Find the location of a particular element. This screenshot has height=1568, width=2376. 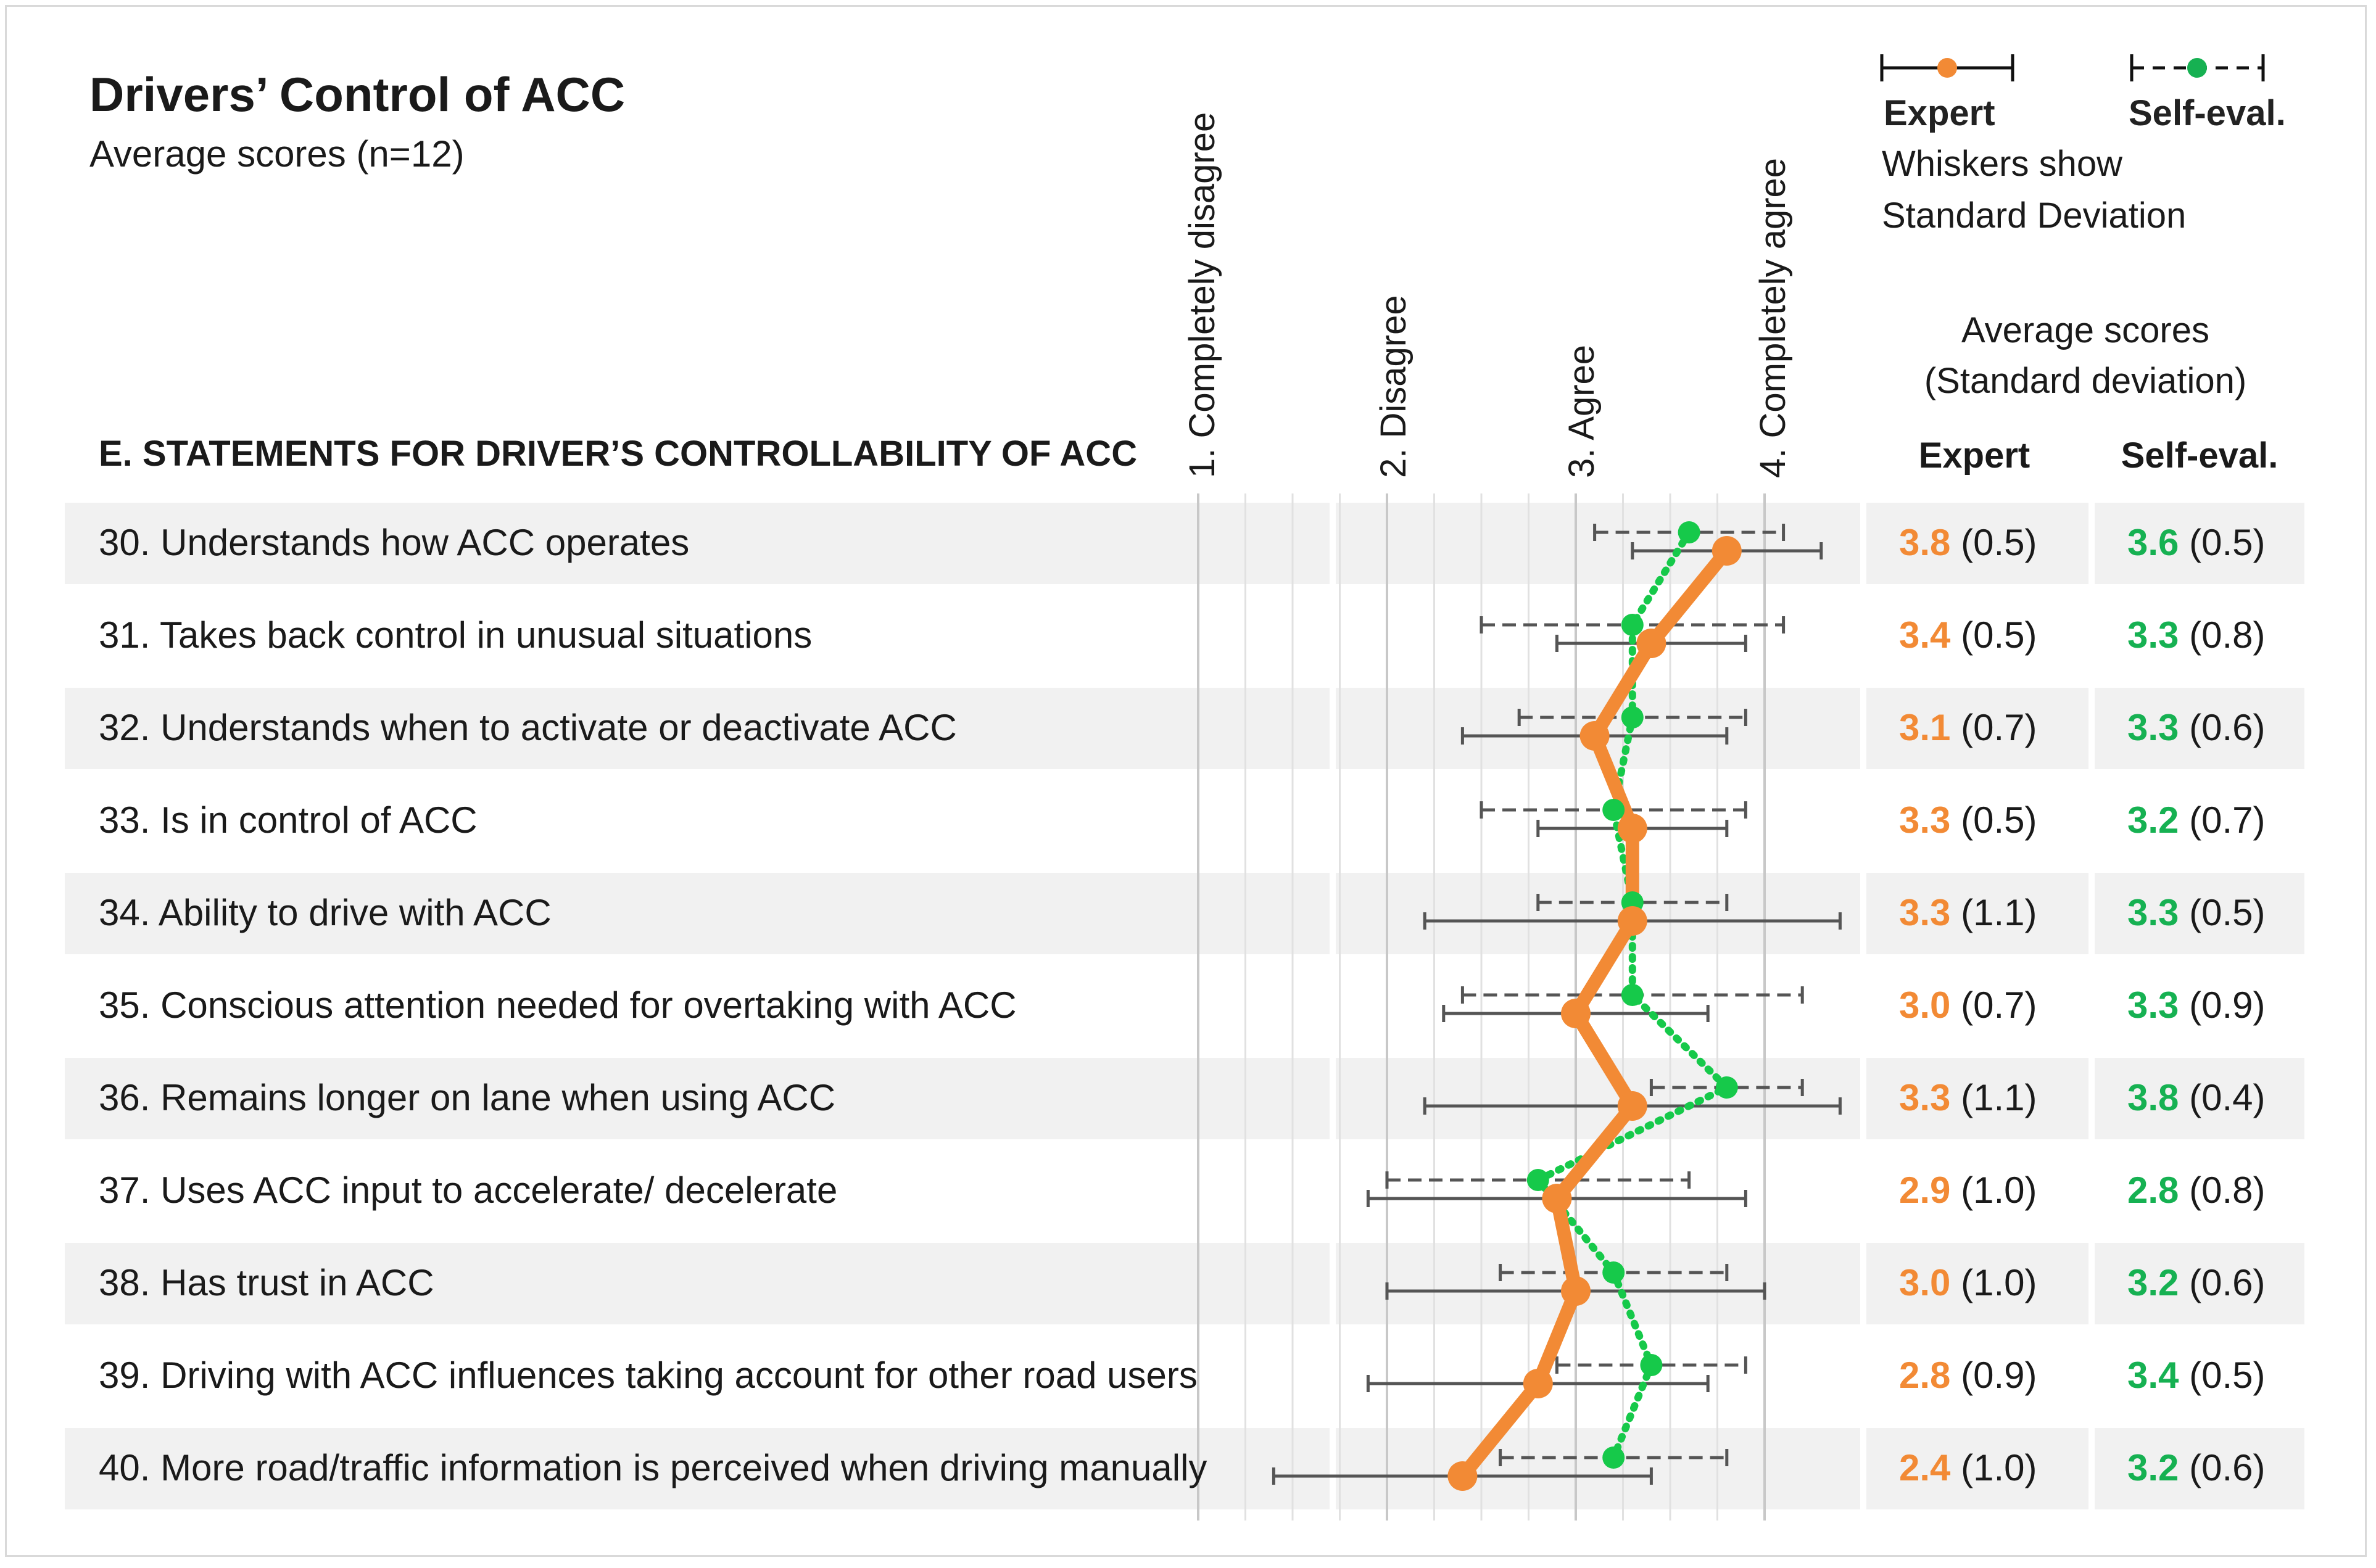

self-sd: (0.8) is located at coordinates (2222, 1190).